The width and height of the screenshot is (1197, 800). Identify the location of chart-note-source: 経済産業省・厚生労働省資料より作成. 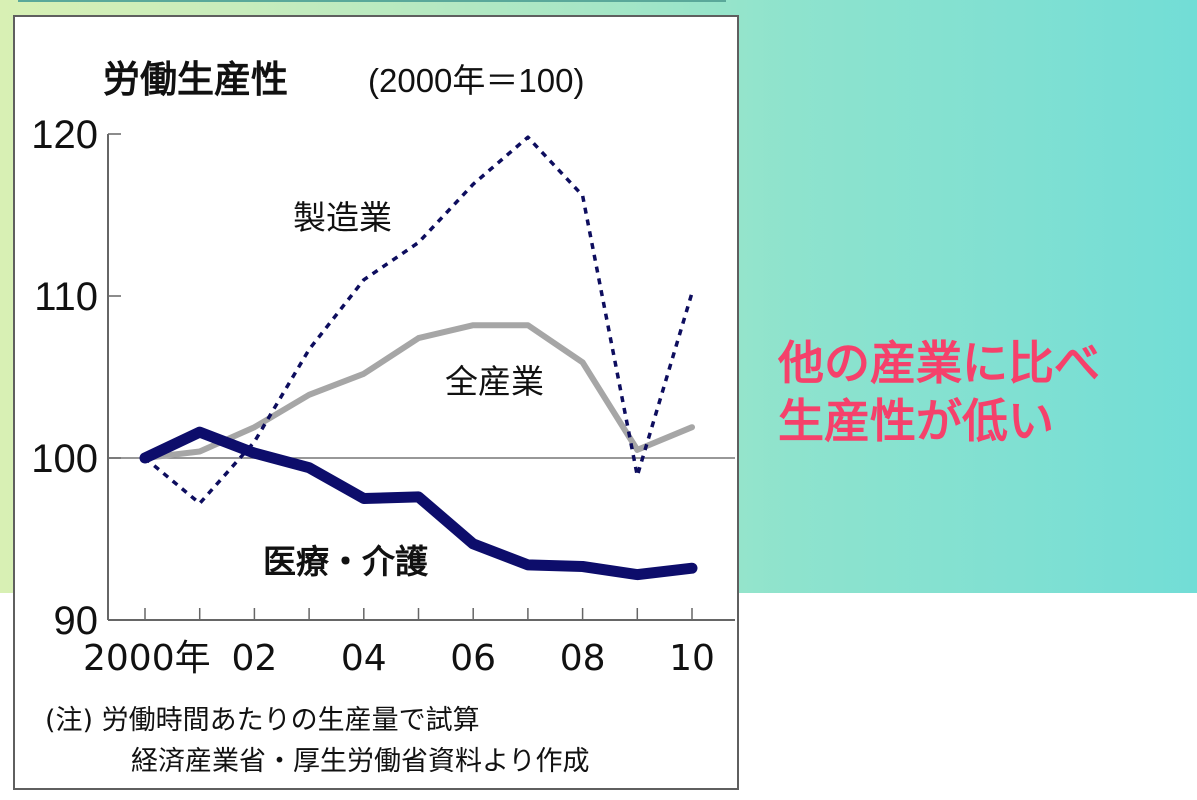
(360, 761).